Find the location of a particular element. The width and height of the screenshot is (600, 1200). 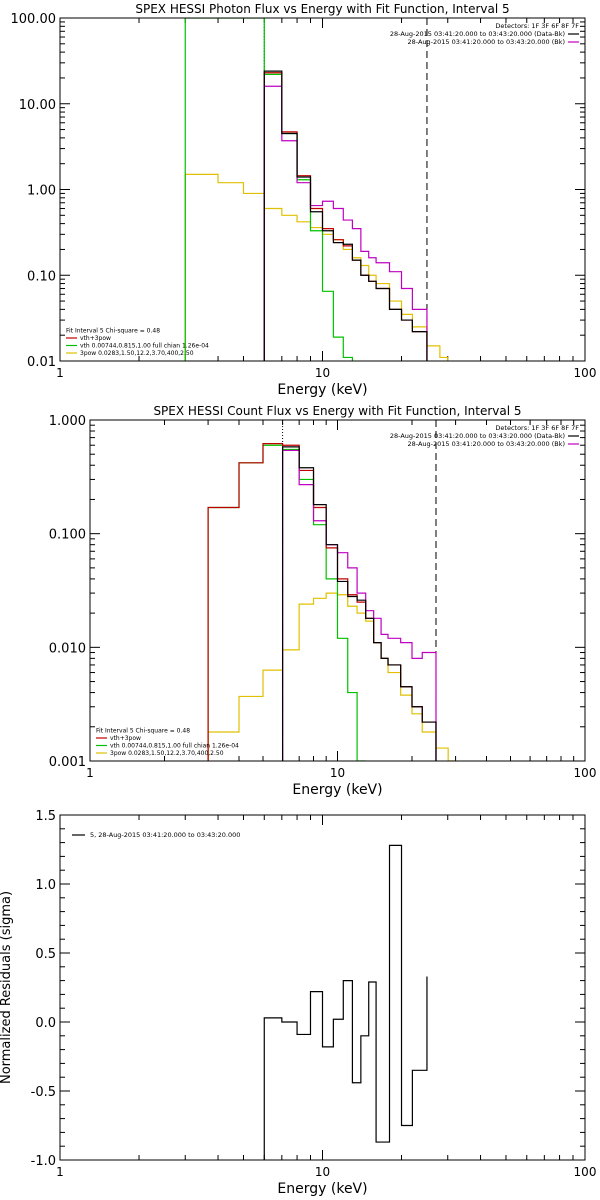

series-5-28-aug-2015-03-41-20-000-to-03- is located at coordinates (345, 1002).